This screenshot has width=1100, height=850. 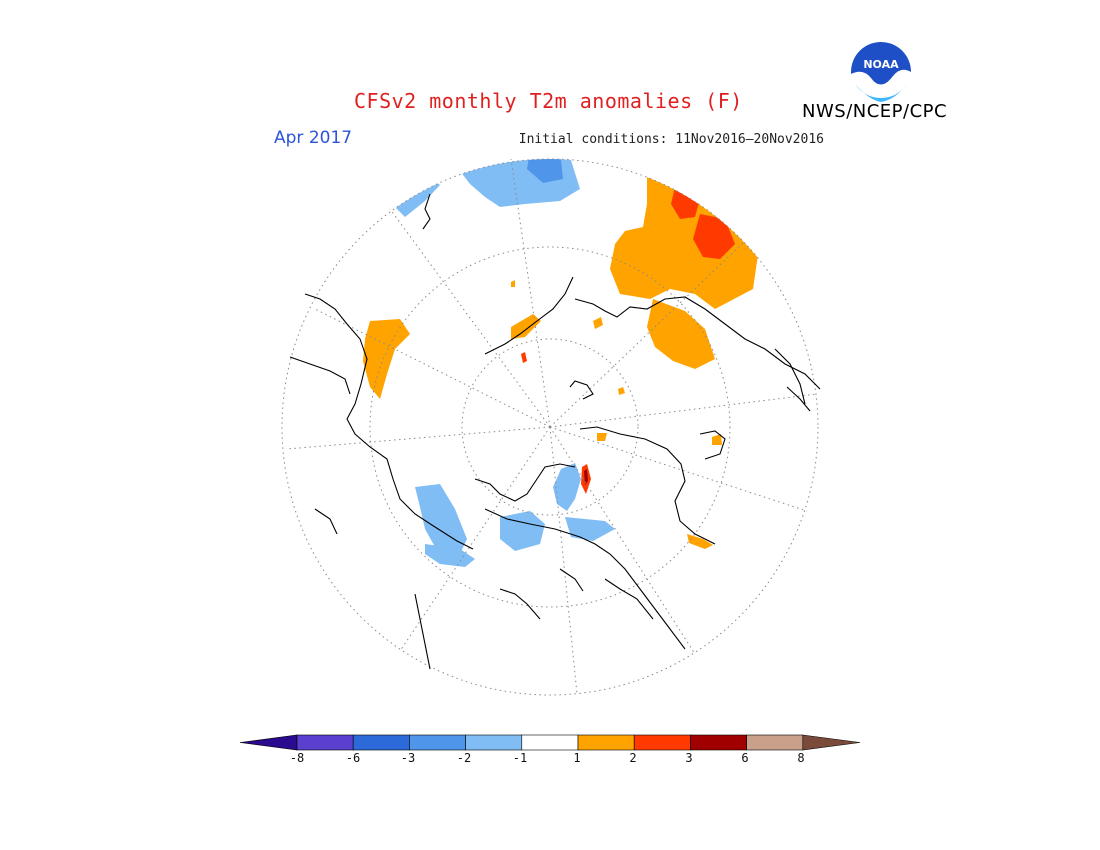 What do you see at coordinates (567, 487) in the screenshot?
I see `anomaly-scandinavia` at bounding box center [567, 487].